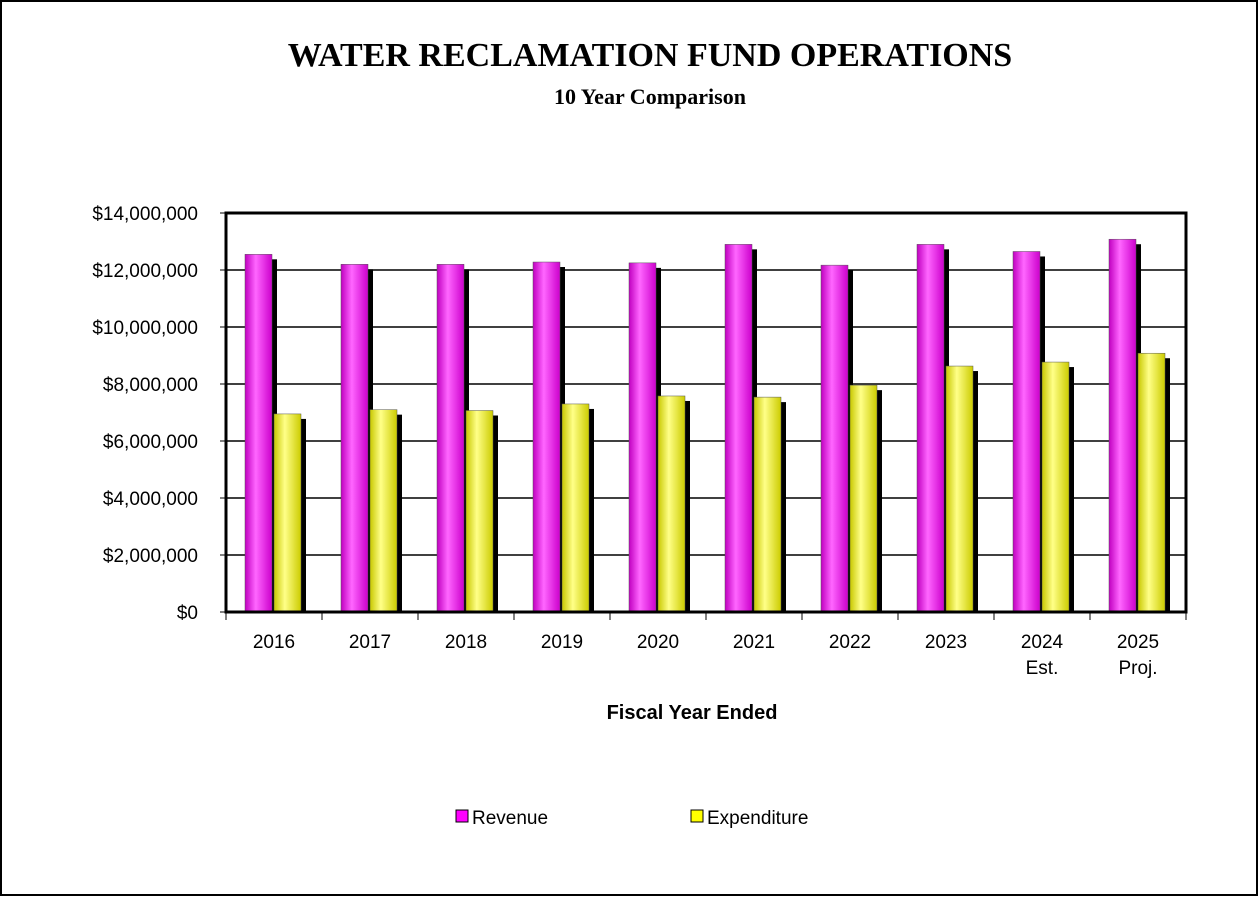  I want to click on y-tick-label: $12,000,000, so click(145, 271).